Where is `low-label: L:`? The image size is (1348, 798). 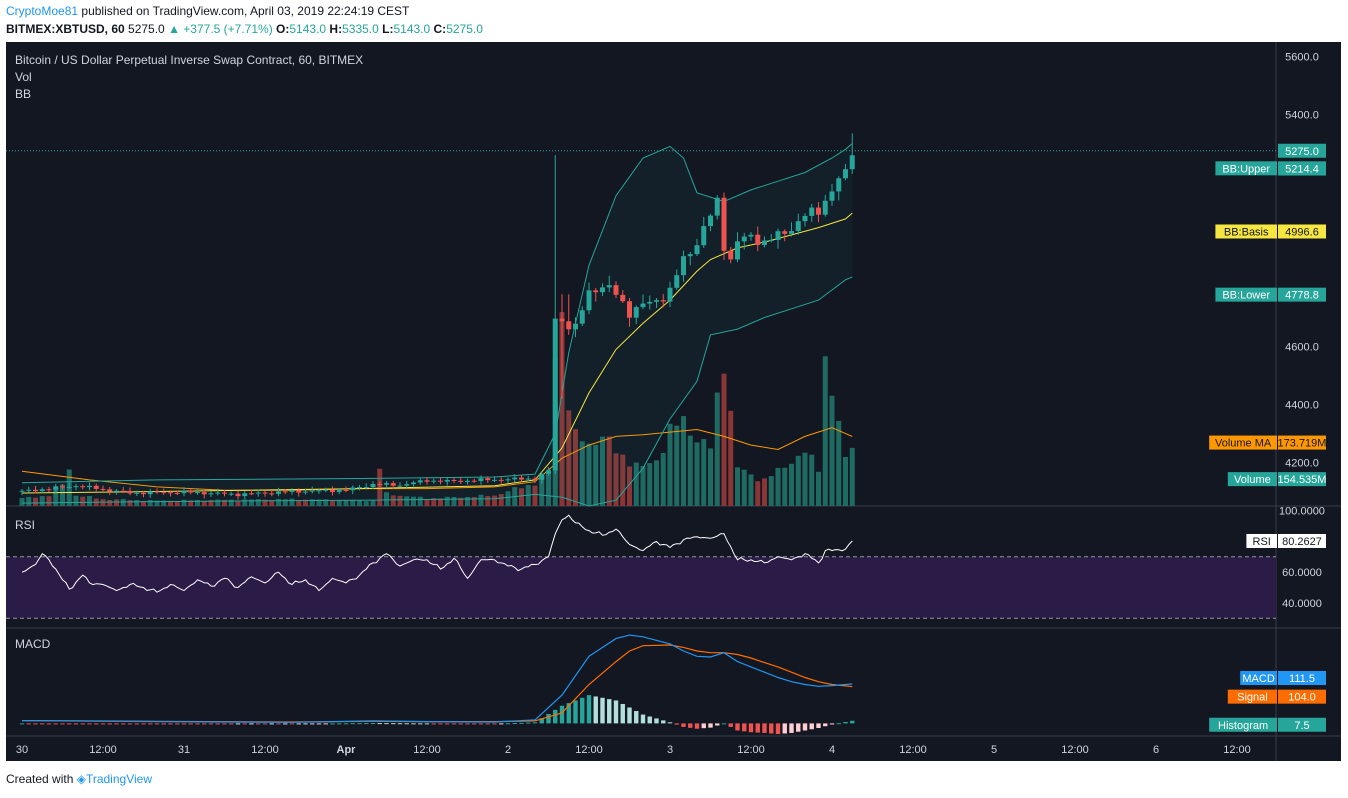 low-label: L: is located at coordinates (388, 29).